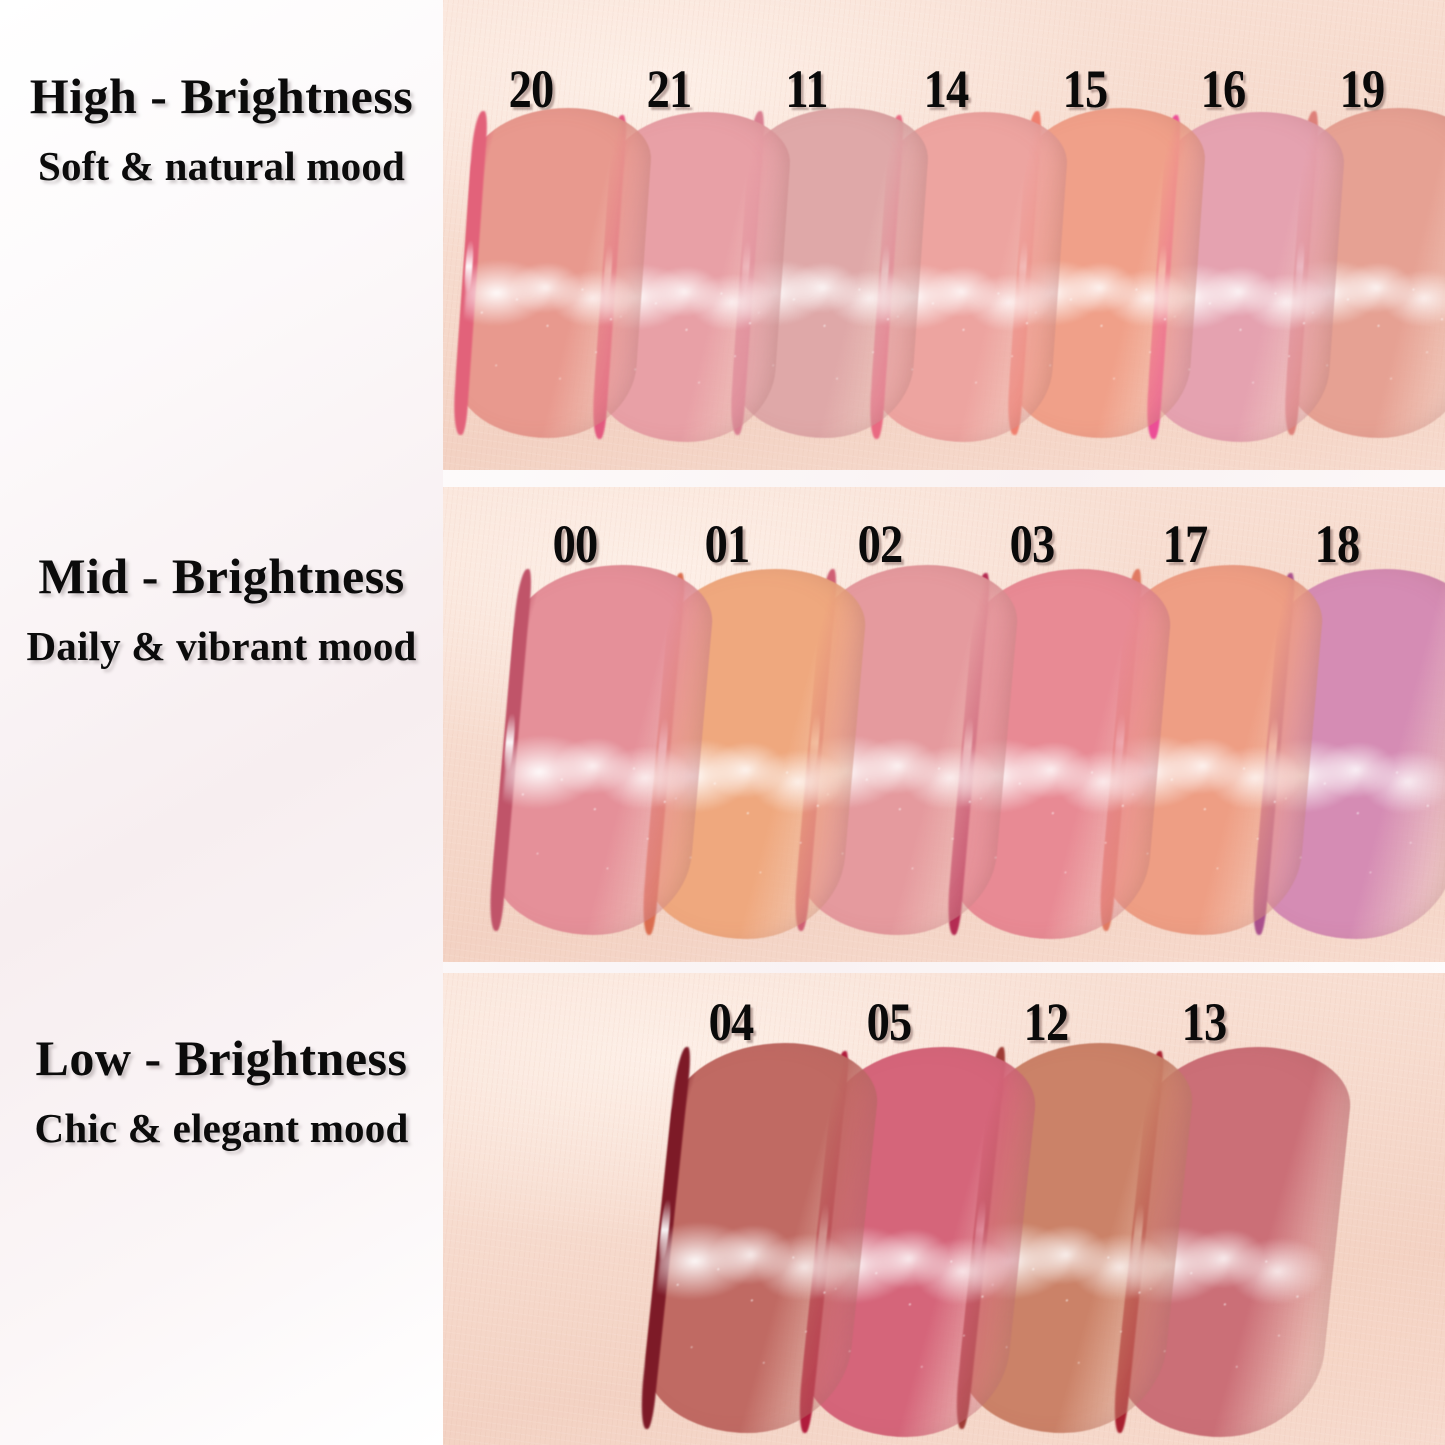 The image size is (1445, 1445). I want to click on shade-number-label: 16, so click(1224, 89).